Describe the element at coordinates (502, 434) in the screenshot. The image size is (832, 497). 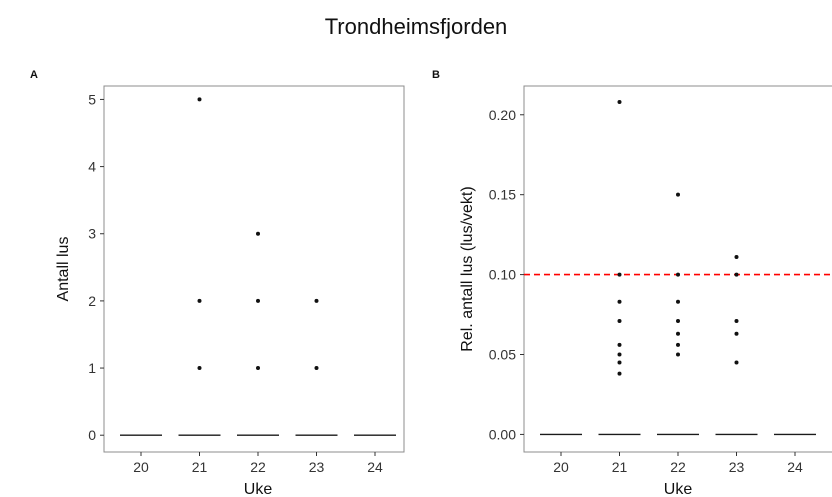
I see `y-tick-label: 0.00` at that location.